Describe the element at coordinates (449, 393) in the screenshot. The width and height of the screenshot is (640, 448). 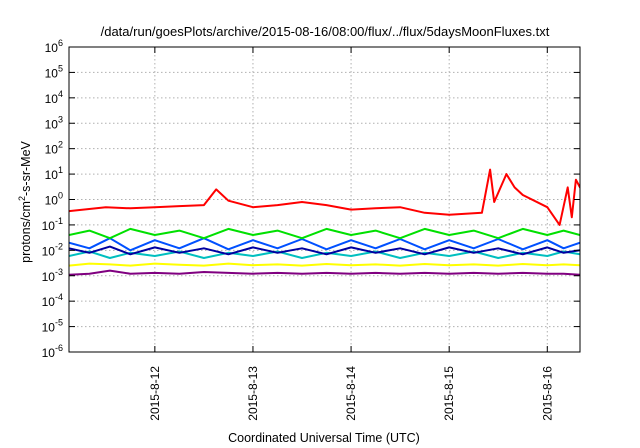
I see `x-tick-label: 2015-8-15` at that location.